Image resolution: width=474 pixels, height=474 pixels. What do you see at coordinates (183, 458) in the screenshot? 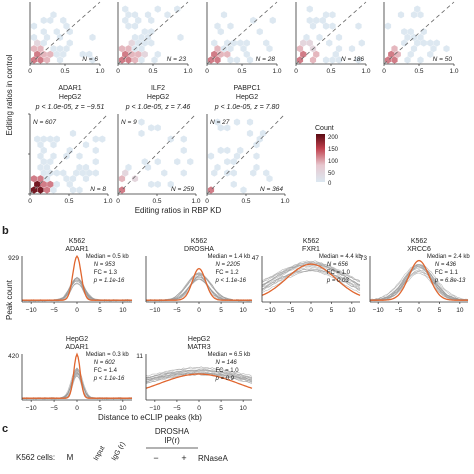
I see `rnase-plus: +` at bounding box center [183, 458].